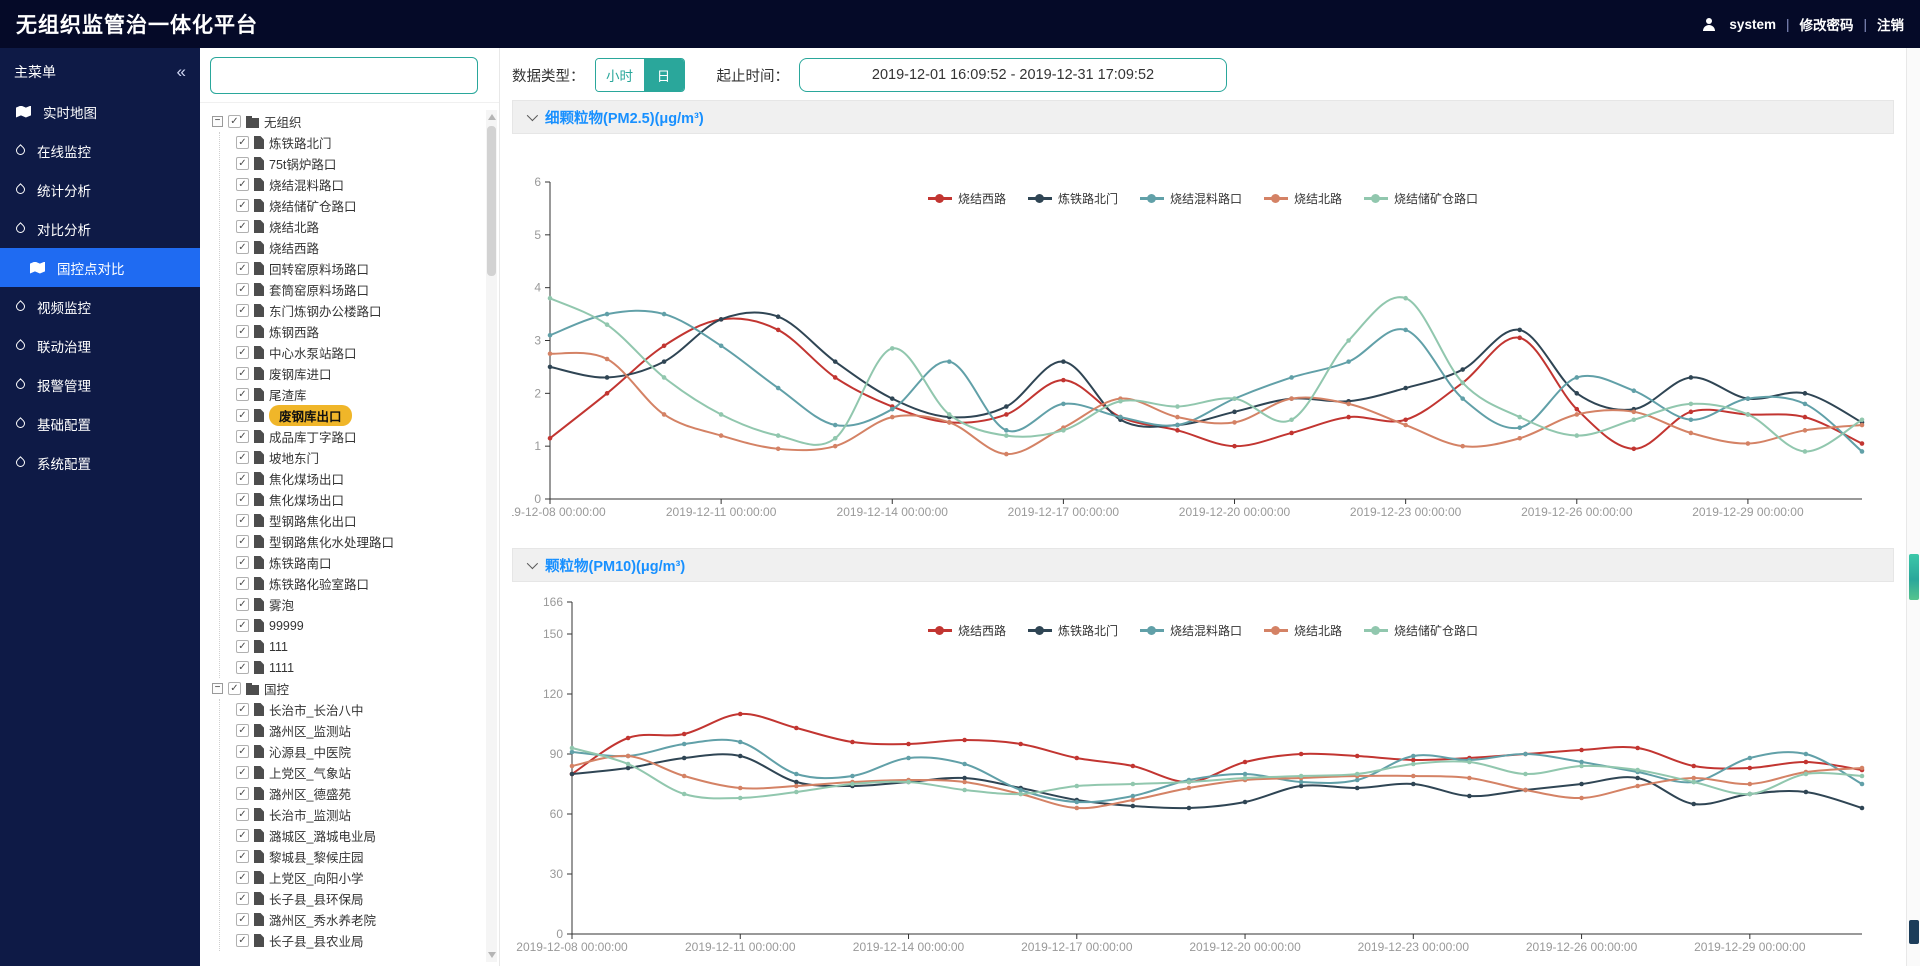  Describe the element at coordinates (313, 354) in the screenshot. I see `tree-node-label: 中心水泵站路口` at that location.